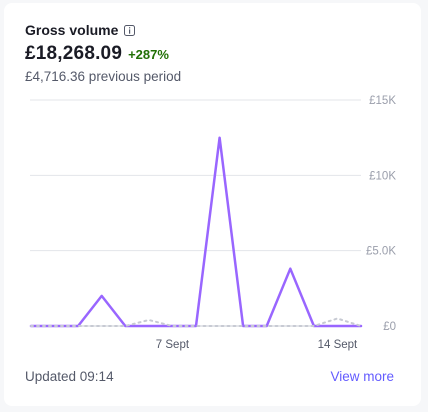 This screenshot has height=412, width=428. What do you see at coordinates (338, 345) in the screenshot?
I see `x-tick-label: 14 Sept` at bounding box center [338, 345].